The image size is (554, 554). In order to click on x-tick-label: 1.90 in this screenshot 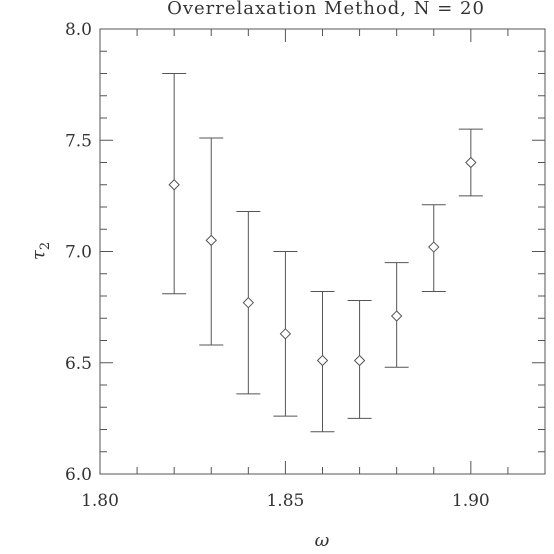, I will do `click(471, 501)`.